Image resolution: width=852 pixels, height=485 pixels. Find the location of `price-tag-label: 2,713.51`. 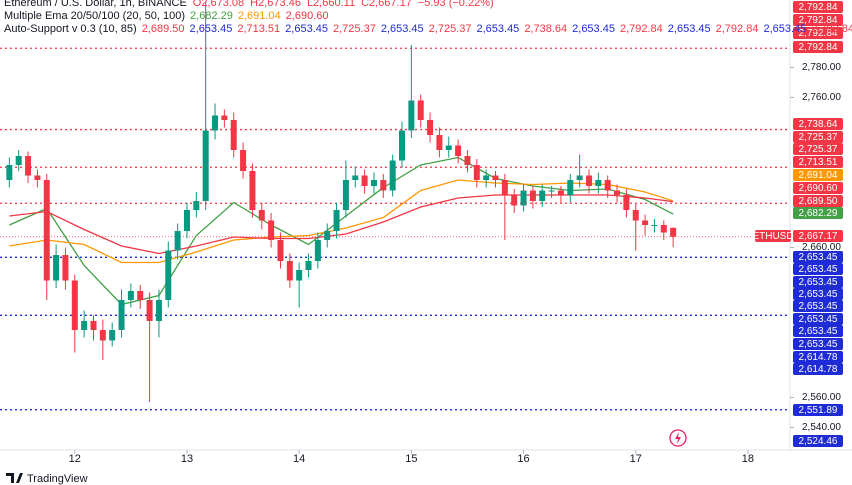

price-tag-label: 2,713.51 is located at coordinates (818, 162).